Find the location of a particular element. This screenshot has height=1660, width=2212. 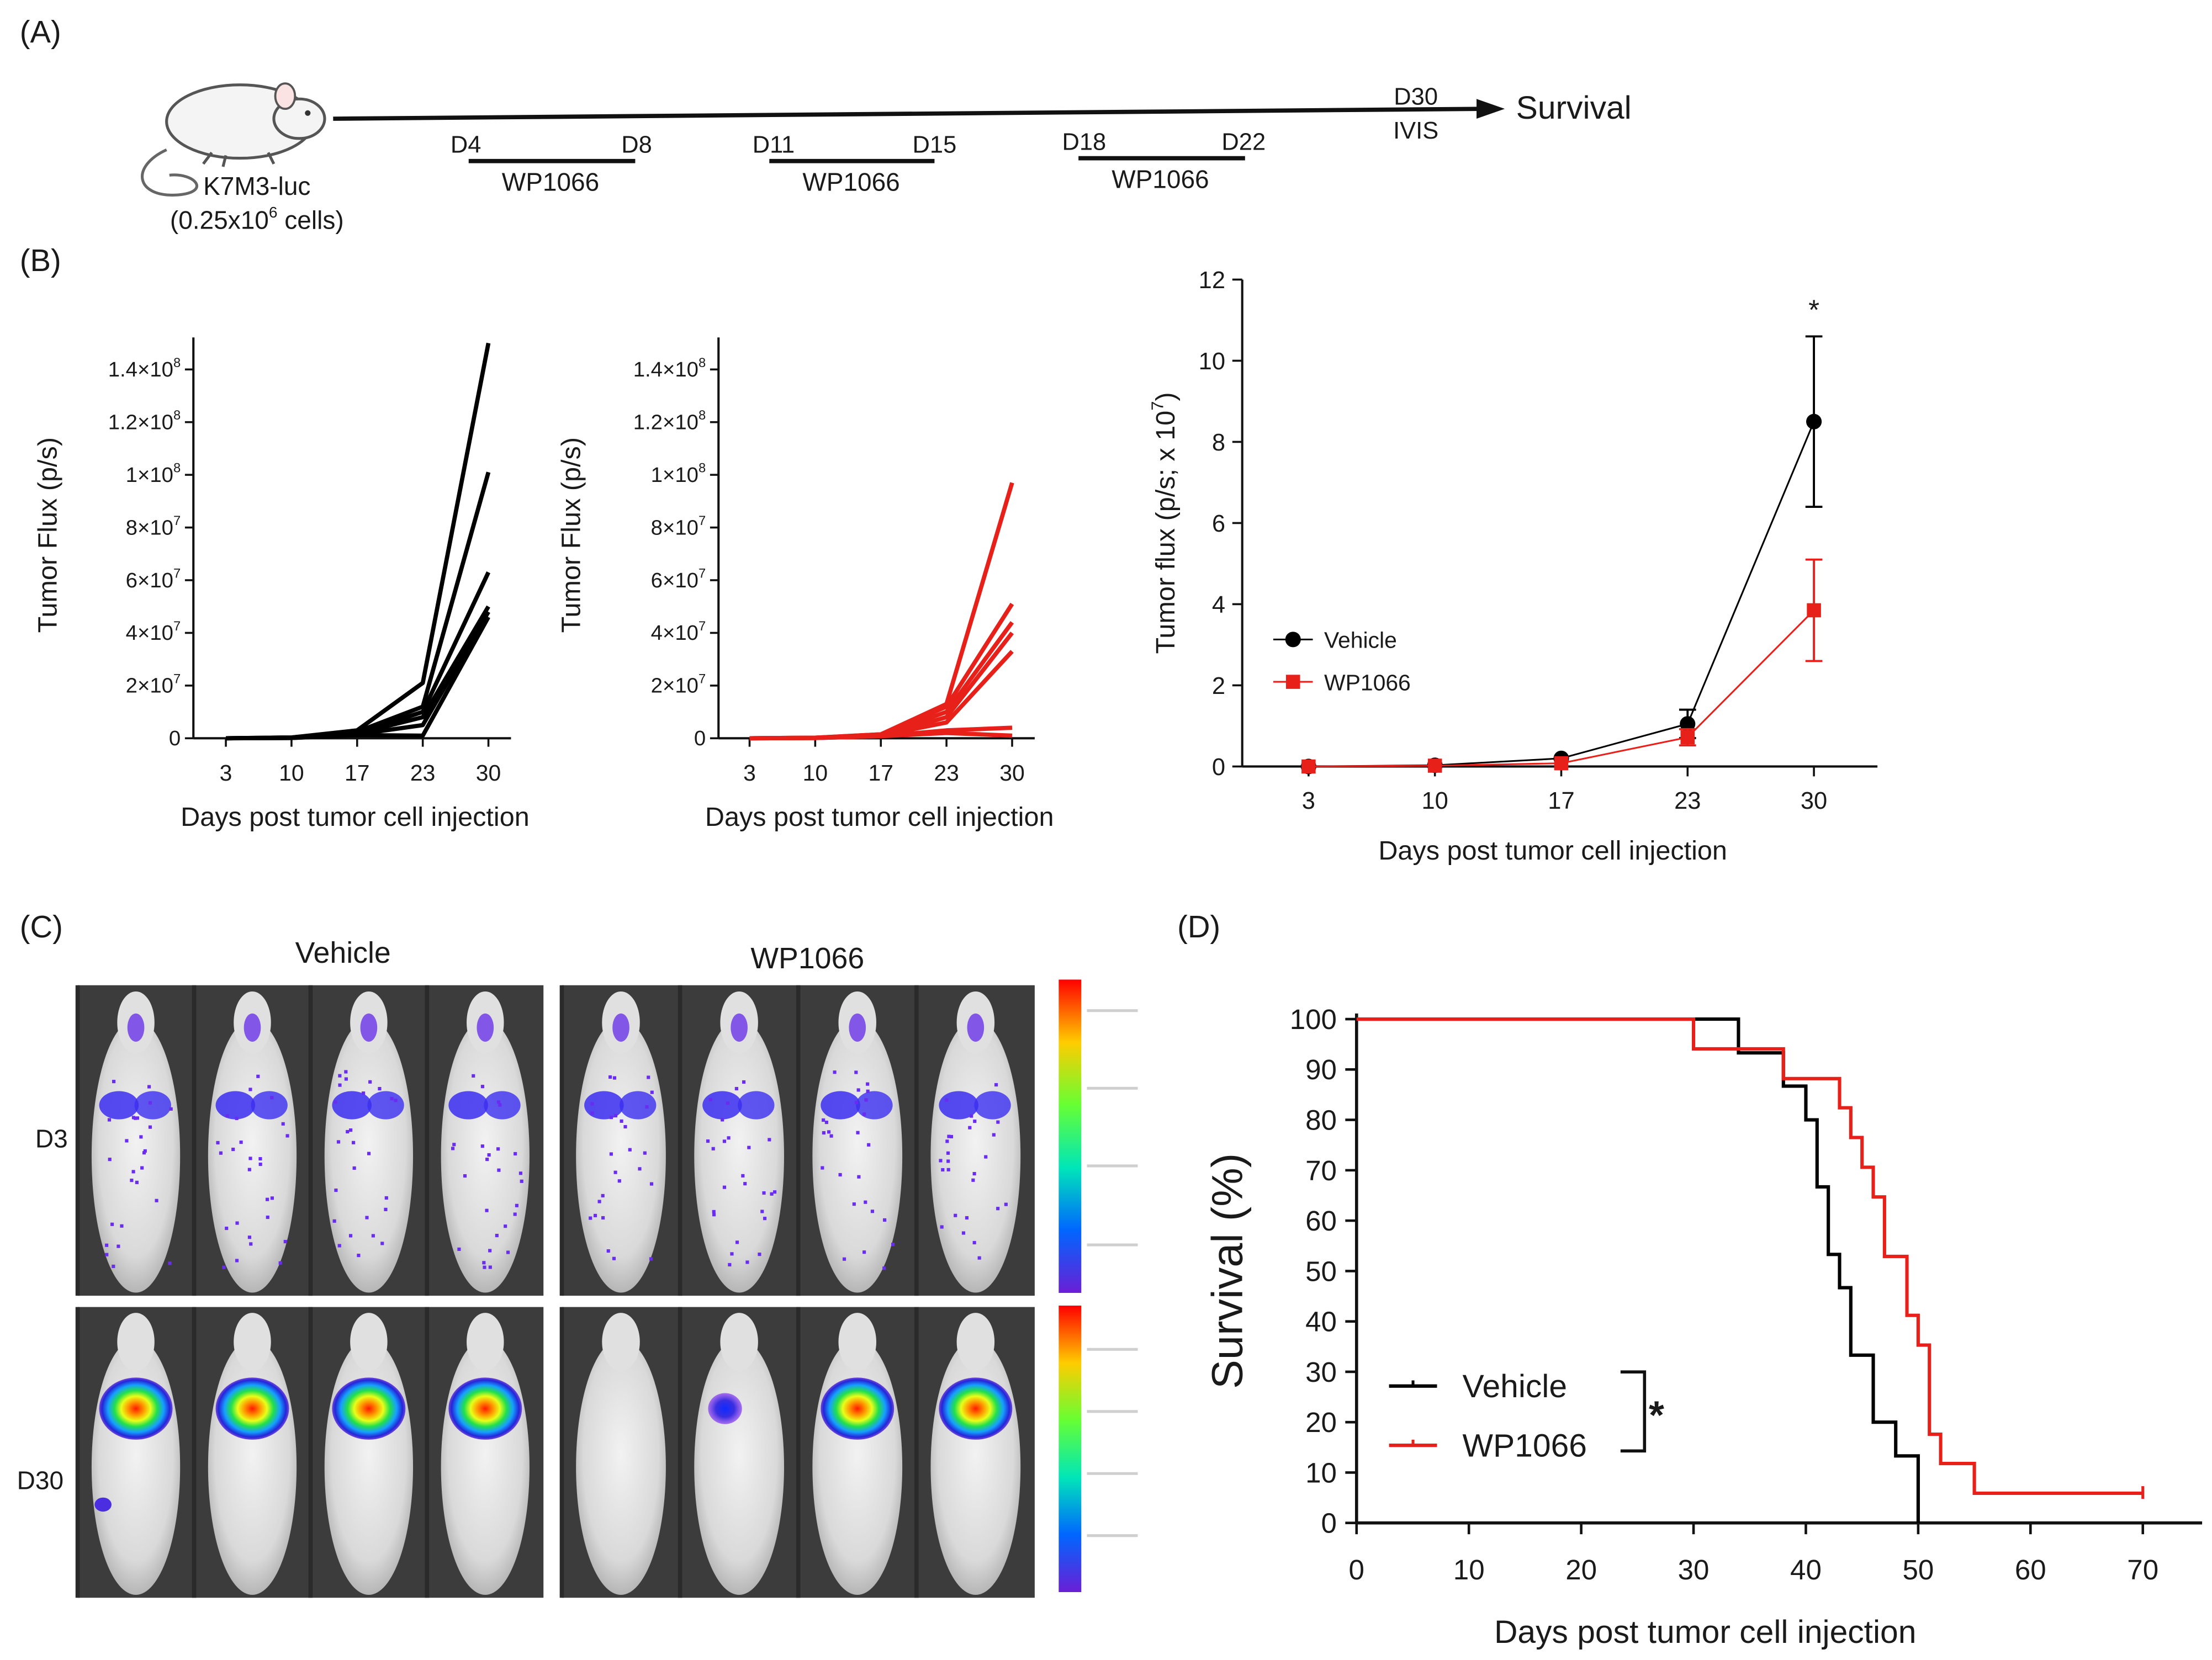

data-point-wp1066 is located at coordinates (1687, 737).